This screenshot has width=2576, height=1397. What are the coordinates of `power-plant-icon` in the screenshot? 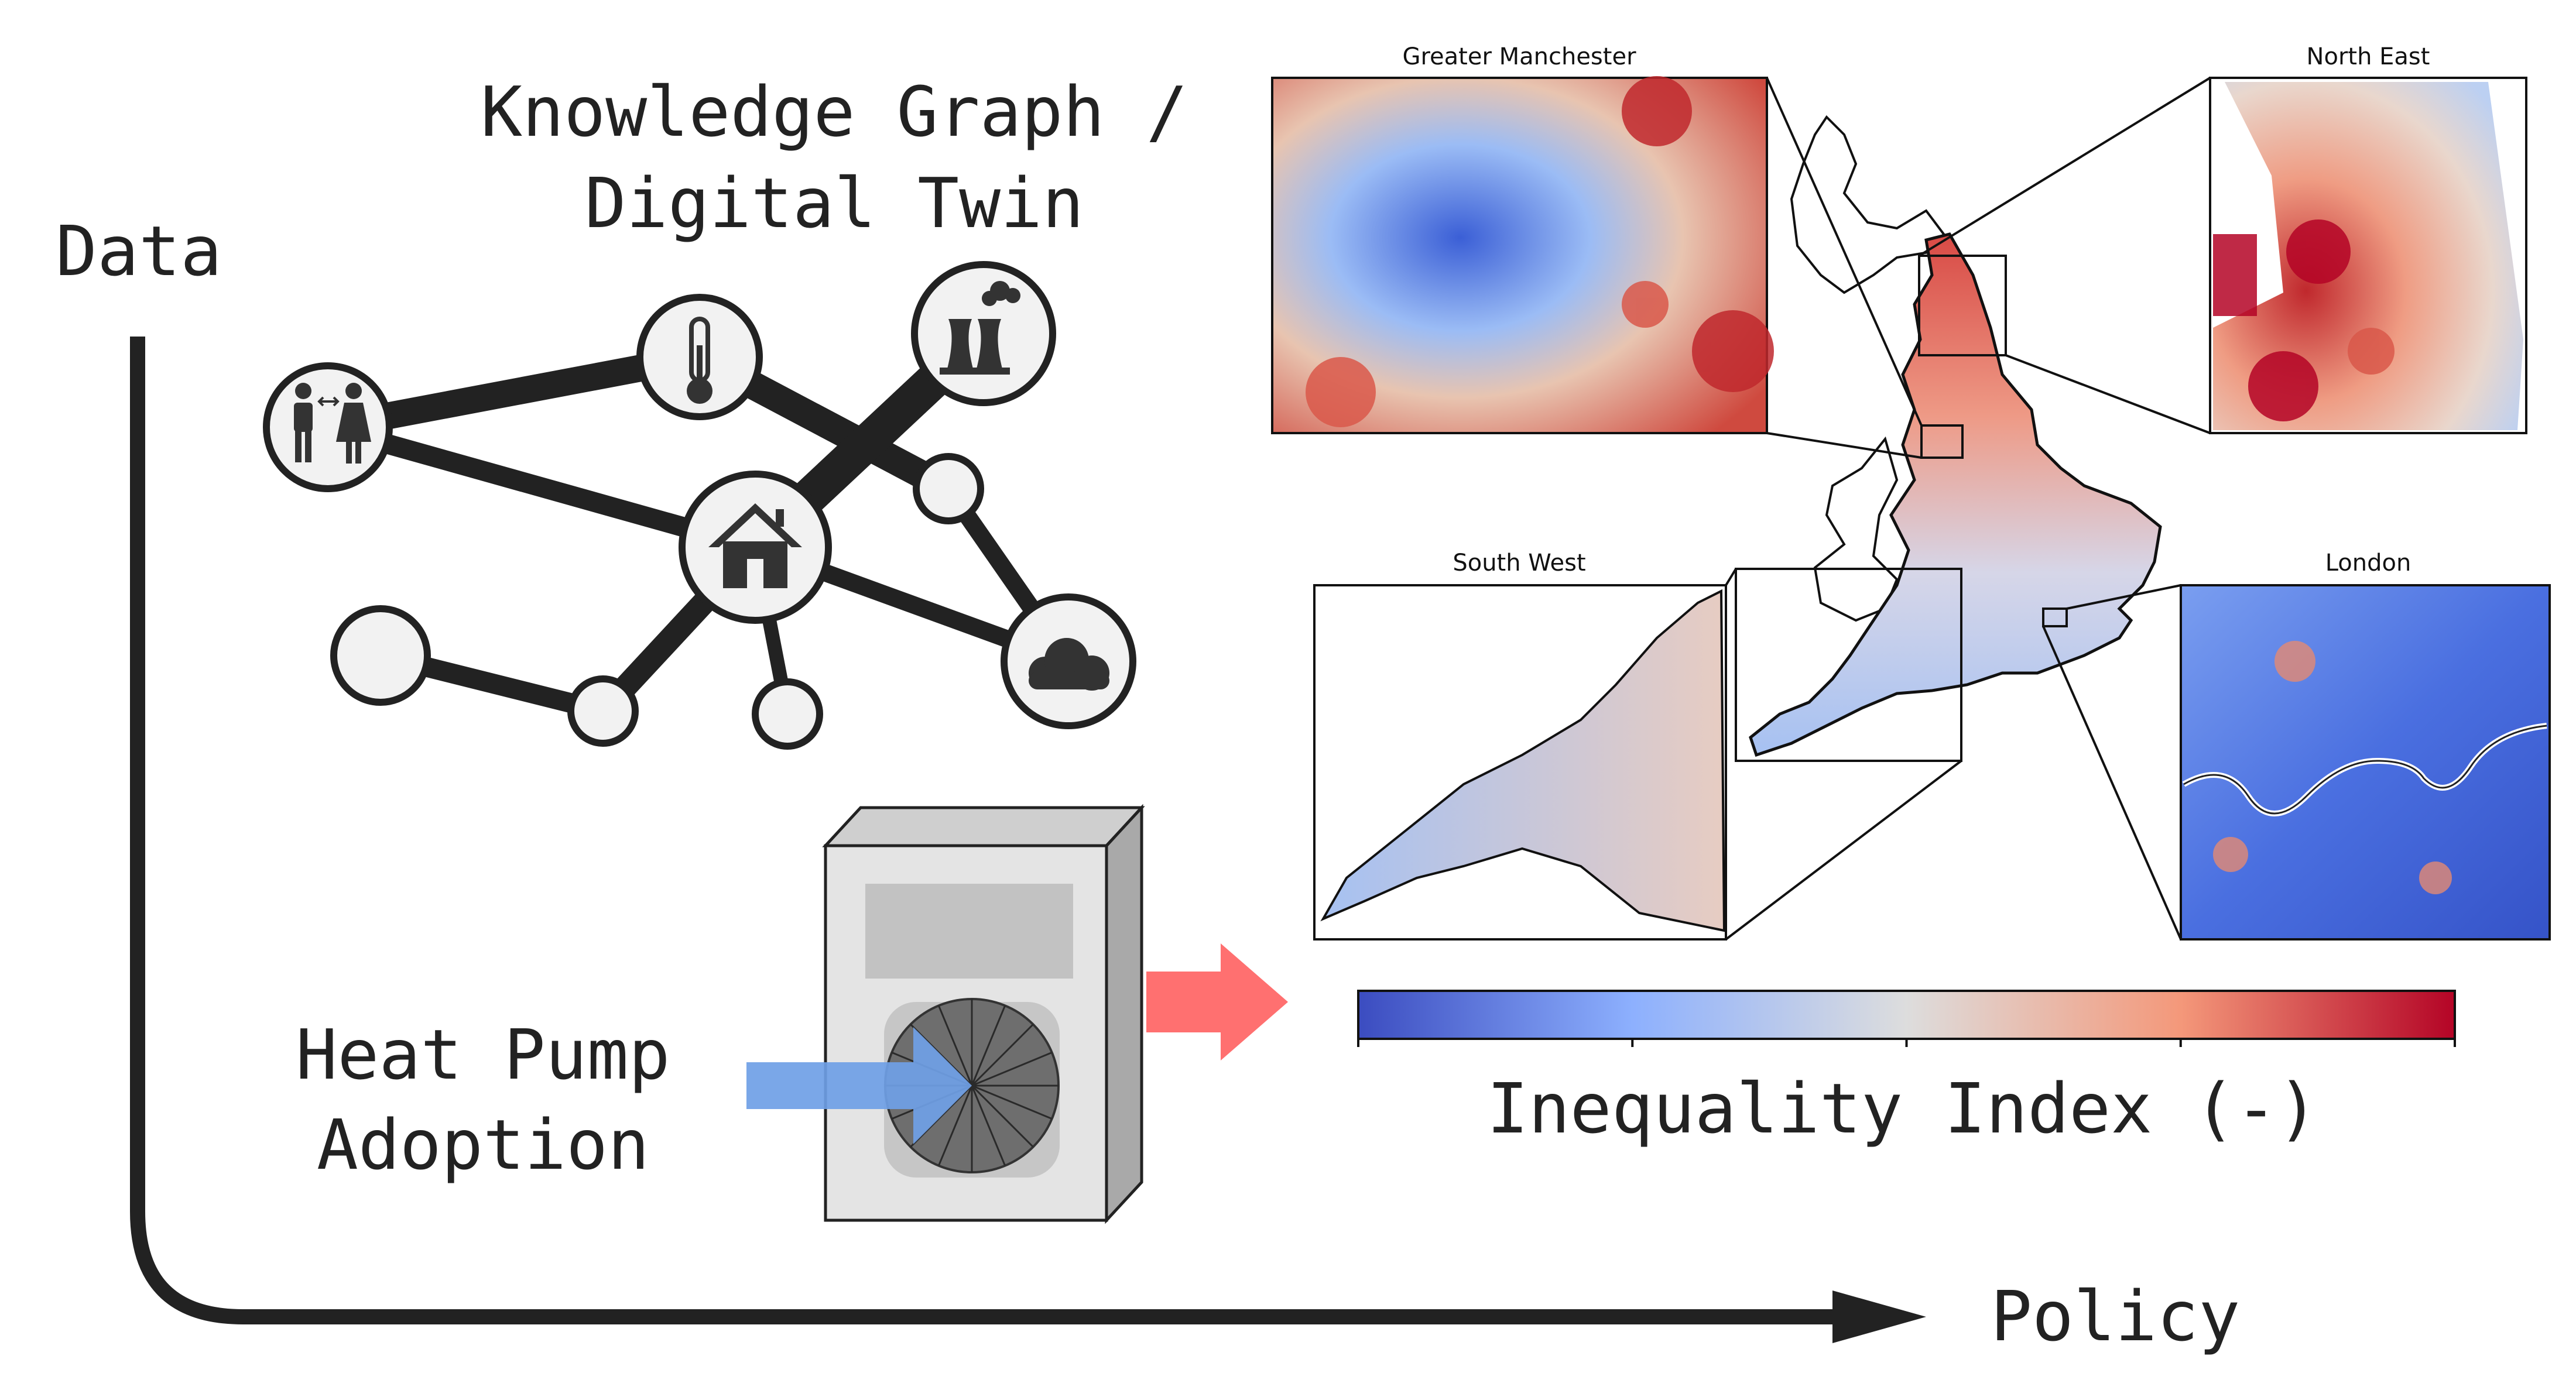 It's located at (980, 328).